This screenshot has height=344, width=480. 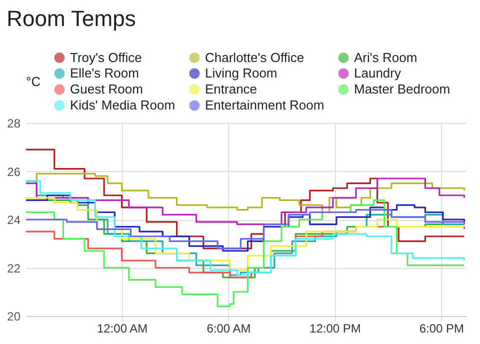 What do you see at coordinates (122, 329) in the screenshot?
I see `x-tick-label: 12:00 AM` at bounding box center [122, 329].